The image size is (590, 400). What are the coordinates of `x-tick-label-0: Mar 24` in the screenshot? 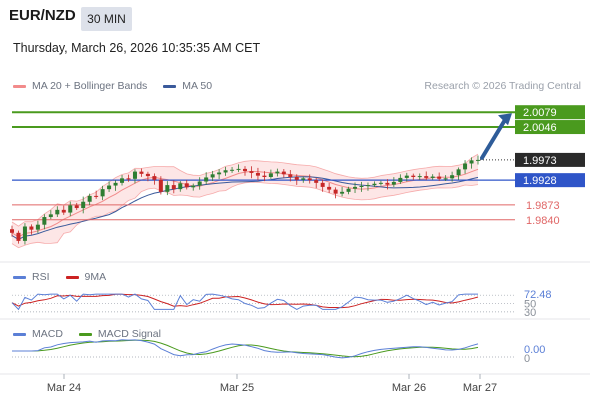 It's located at (64, 388).